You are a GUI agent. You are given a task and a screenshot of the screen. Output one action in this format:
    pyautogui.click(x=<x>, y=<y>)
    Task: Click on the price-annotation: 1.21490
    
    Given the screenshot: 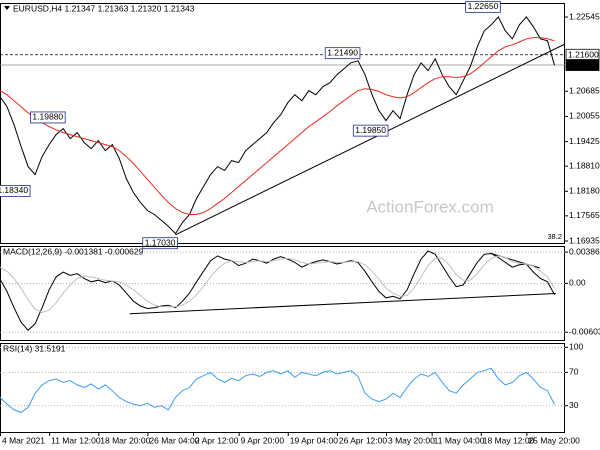 What is the action you would take?
    pyautogui.click(x=342, y=53)
    